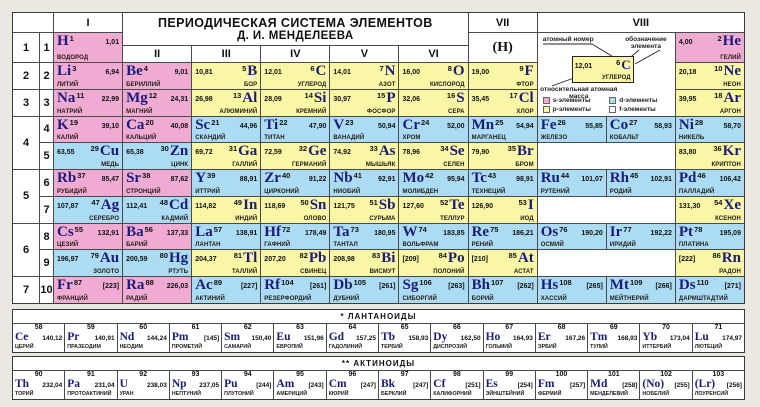 This screenshot has height=407, width=760. What do you see at coordinates (419, 299) in the screenshot?
I see `element-name: СИБОРГИЙ` at bounding box center [419, 299].